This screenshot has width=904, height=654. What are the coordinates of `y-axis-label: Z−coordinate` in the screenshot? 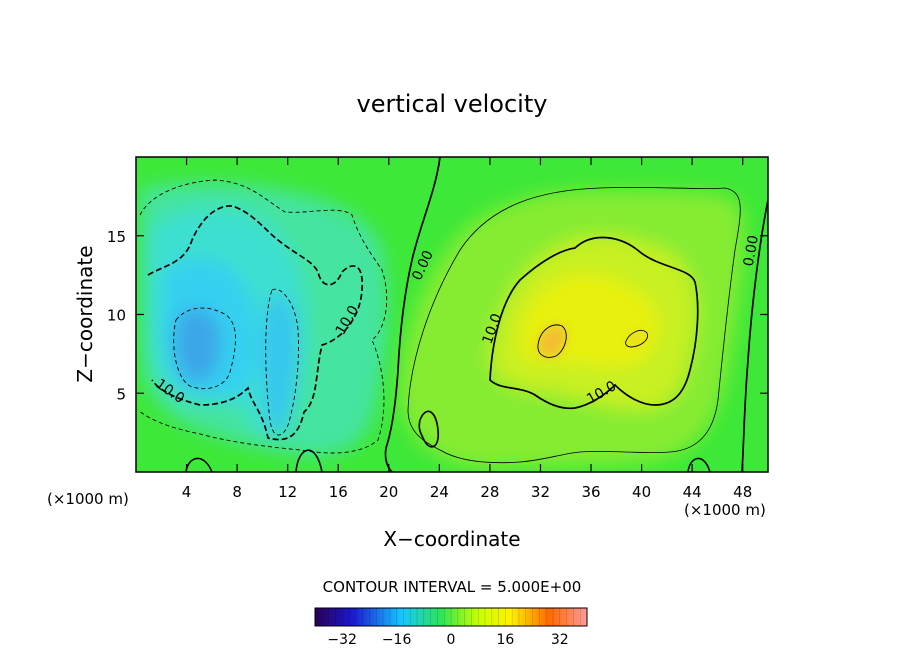 It's located at (85, 313).